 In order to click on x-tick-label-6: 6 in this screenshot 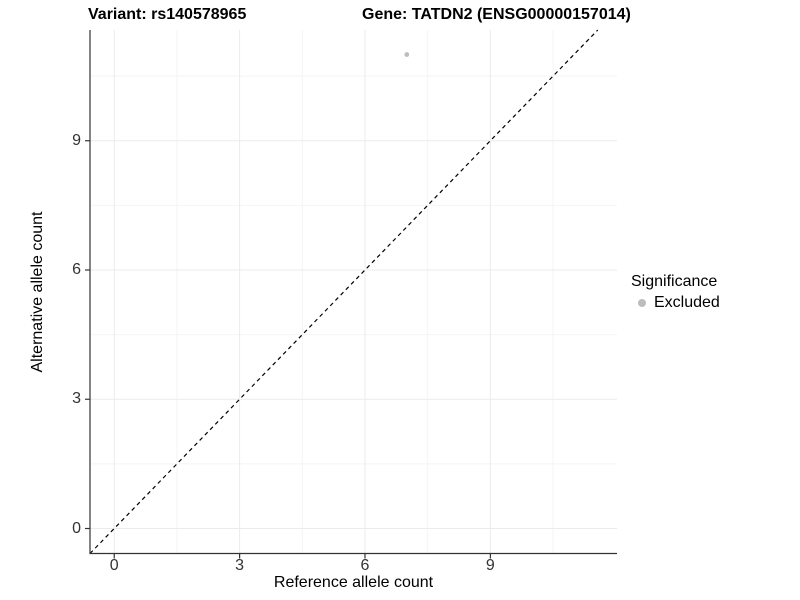, I will do `click(365, 565)`.